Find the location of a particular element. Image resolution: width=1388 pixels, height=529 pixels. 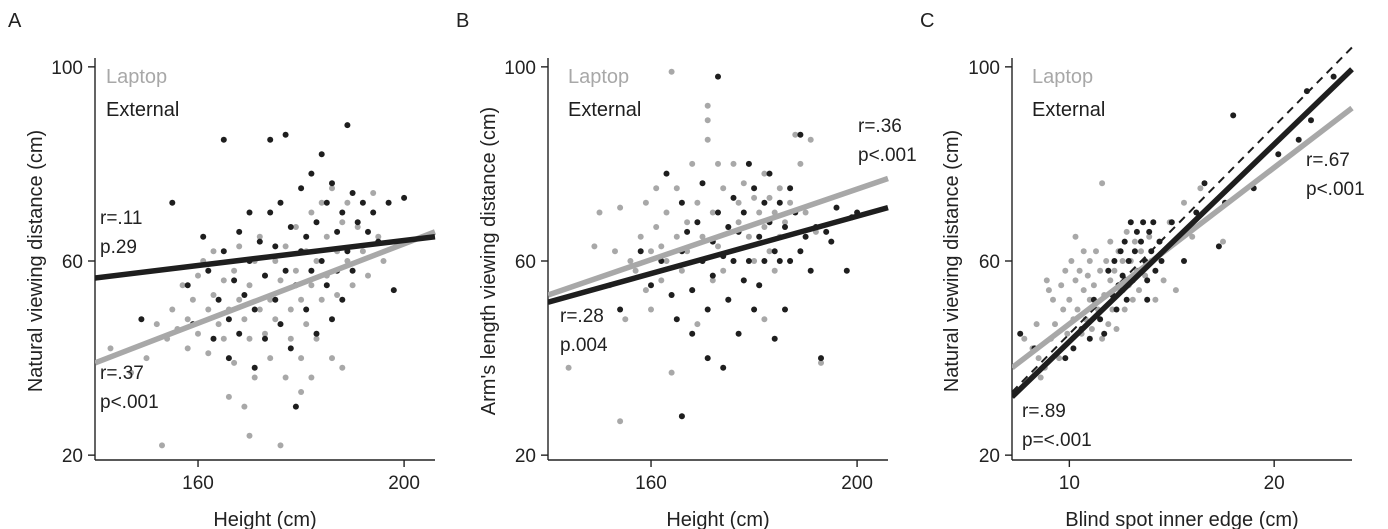

legend-laptop: Laptop is located at coordinates (598, 77).